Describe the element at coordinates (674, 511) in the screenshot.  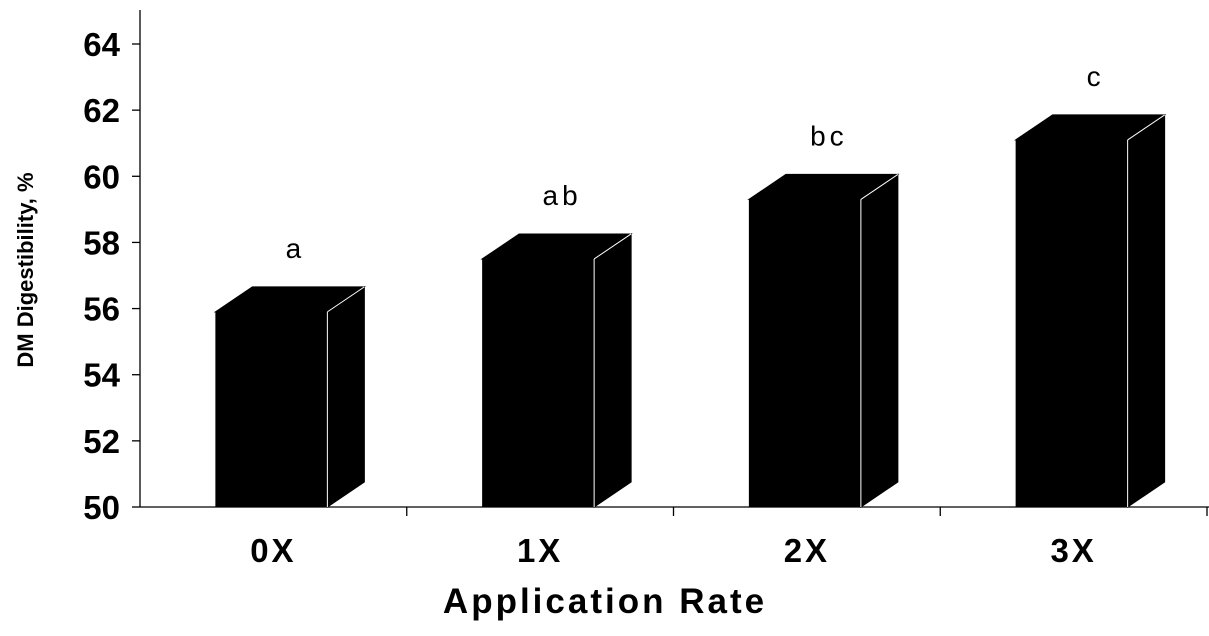
I see `x-axis` at that location.